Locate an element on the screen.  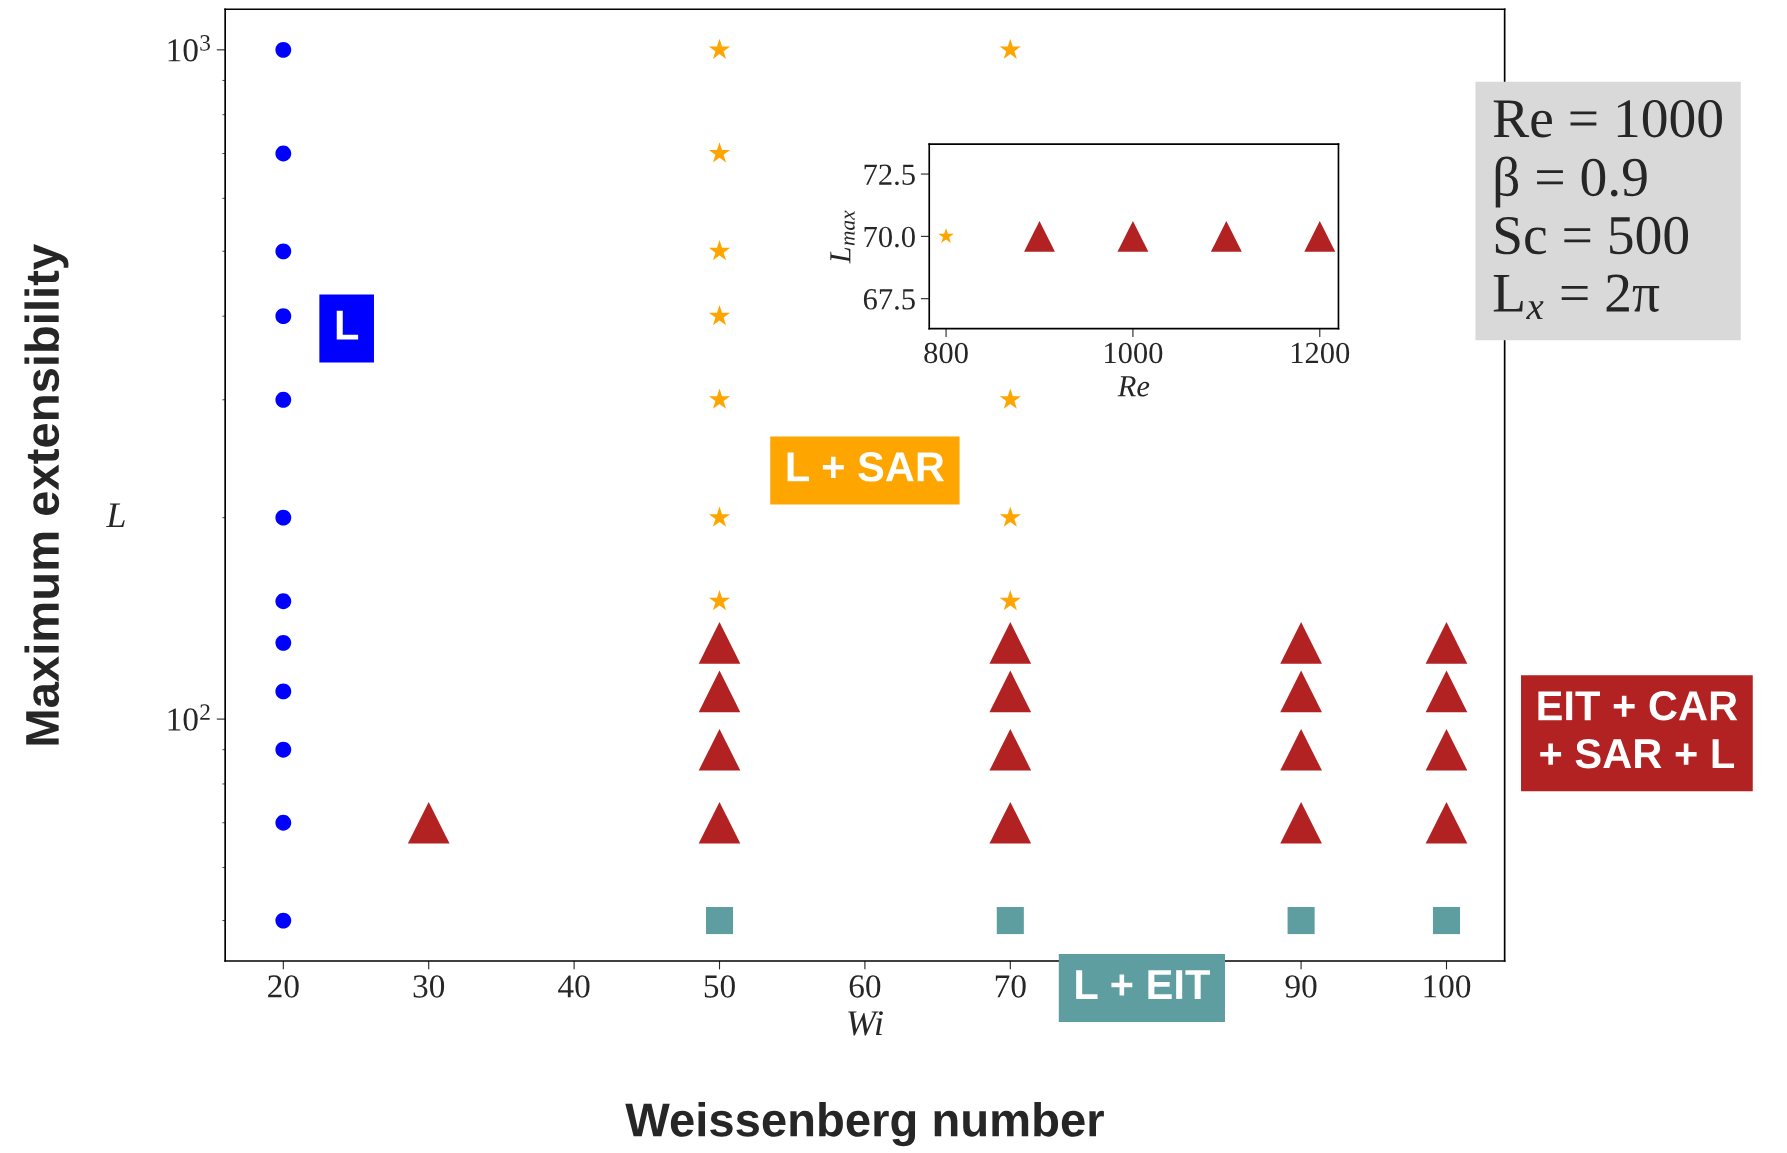
x-tick-label: 1200 is located at coordinates (1320, 353).